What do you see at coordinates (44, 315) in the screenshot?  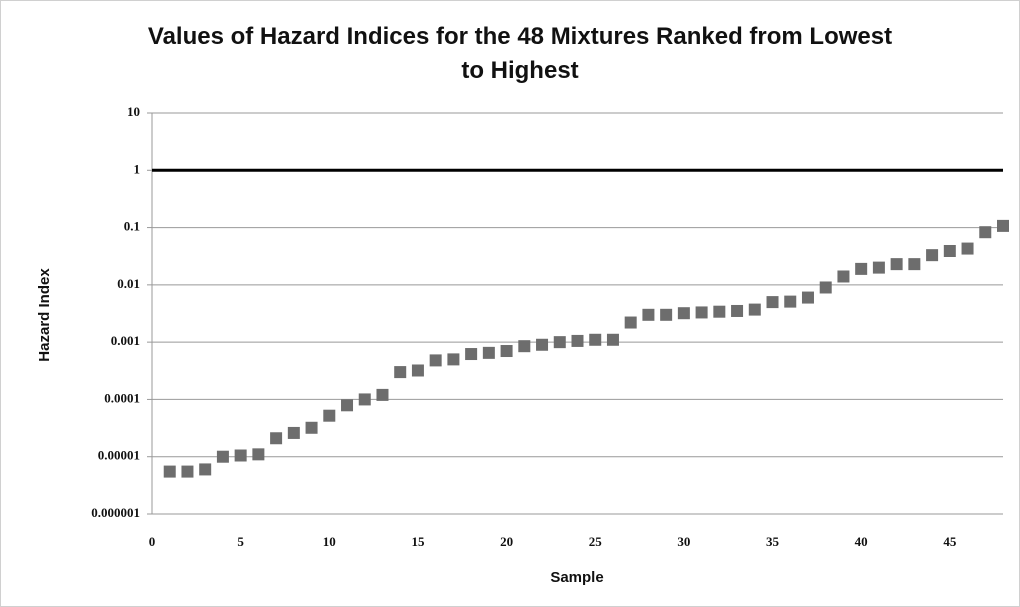 I see `y-axis-label: Hazard Index` at bounding box center [44, 315].